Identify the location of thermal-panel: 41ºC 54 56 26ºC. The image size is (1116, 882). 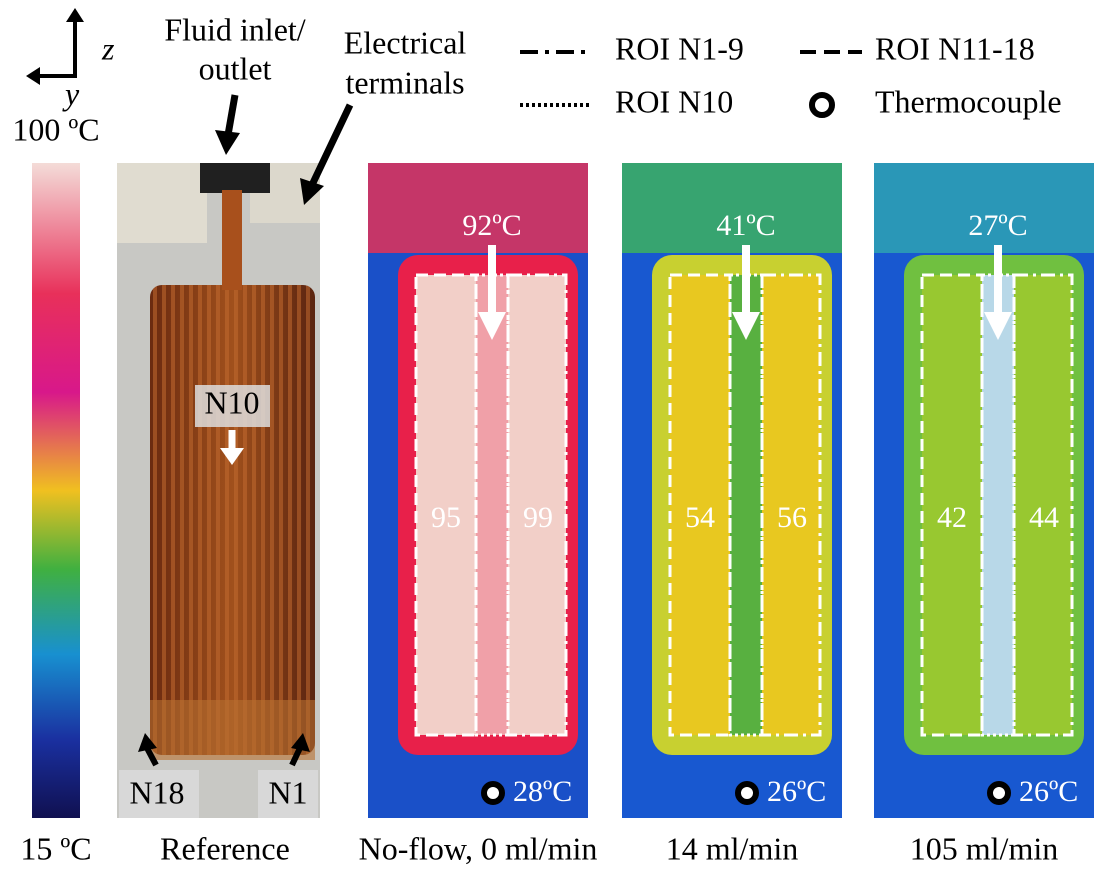
(732, 490).